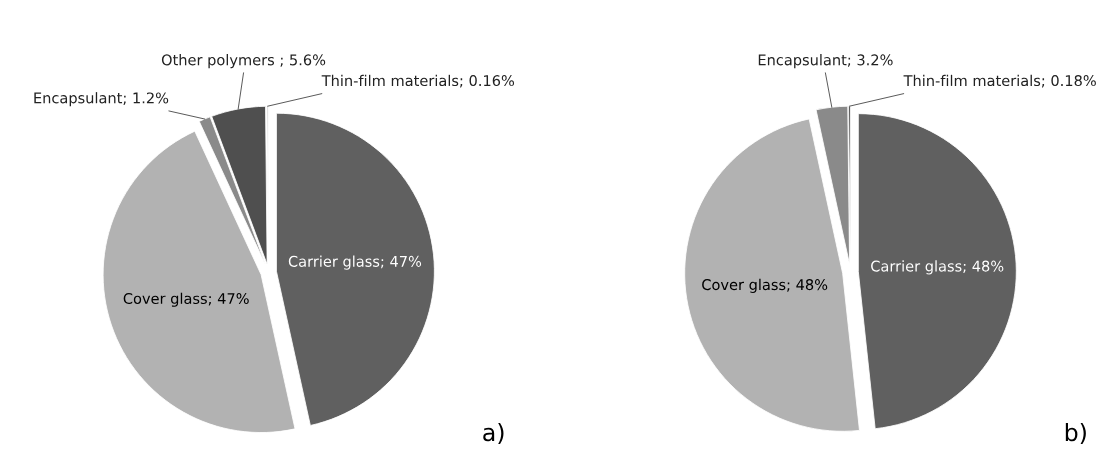 The image size is (1119, 473). Describe the element at coordinates (243, 61) in the screenshot. I see `slice-label: Other polymers ; 5.6%` at that location.